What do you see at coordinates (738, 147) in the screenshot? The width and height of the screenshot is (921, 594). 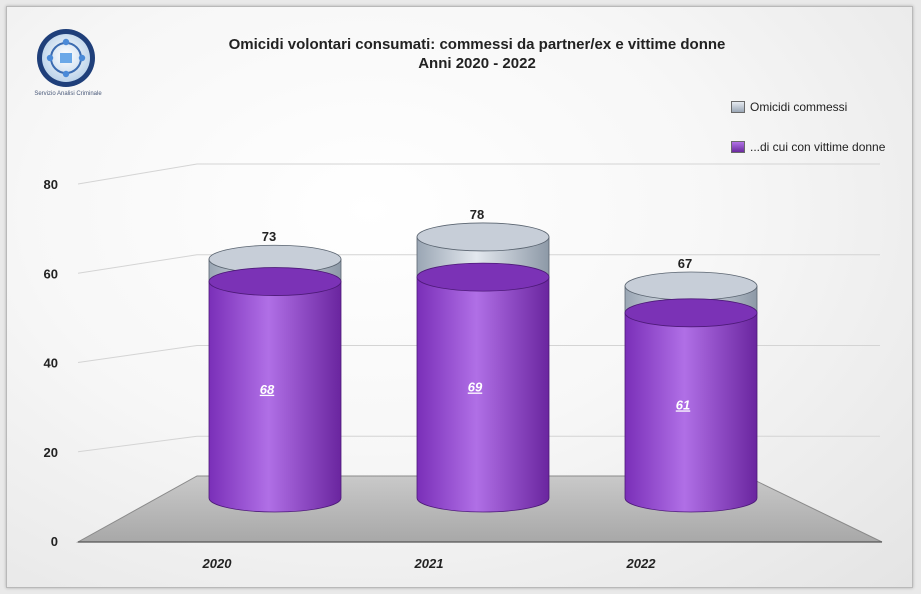 I see `legend-swatch-vittime-donne` at bounding box center [738, 147].